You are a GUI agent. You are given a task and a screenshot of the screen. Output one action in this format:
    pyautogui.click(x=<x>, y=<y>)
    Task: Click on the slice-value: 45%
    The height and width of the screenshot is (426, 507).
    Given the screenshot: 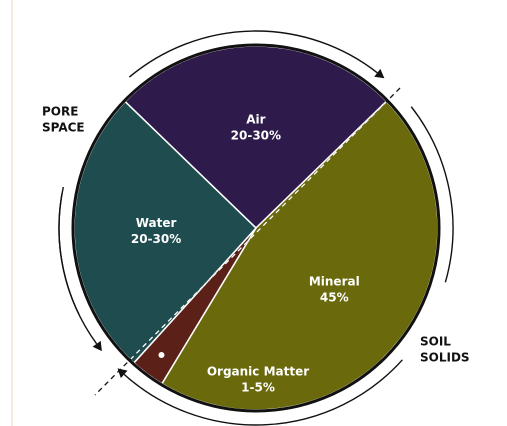 What is the action you would take?
    pyautogui.click(x=334, y=298)
    